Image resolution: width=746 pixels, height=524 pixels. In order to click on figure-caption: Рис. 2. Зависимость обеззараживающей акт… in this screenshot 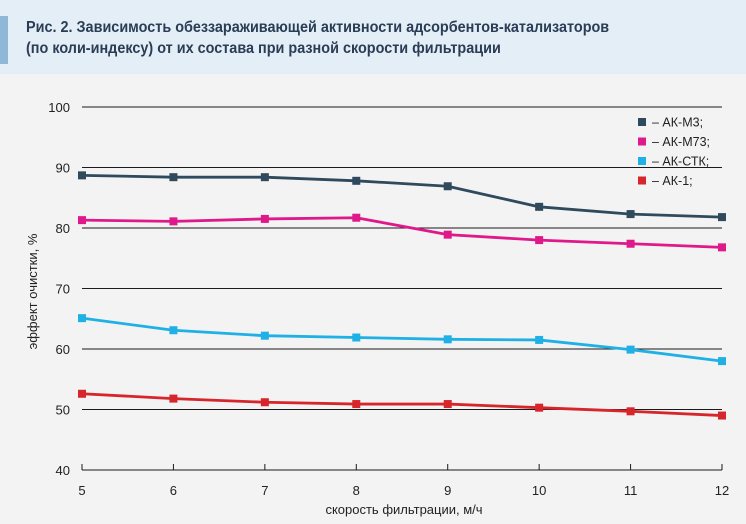, I will do `click(373, 37)`.